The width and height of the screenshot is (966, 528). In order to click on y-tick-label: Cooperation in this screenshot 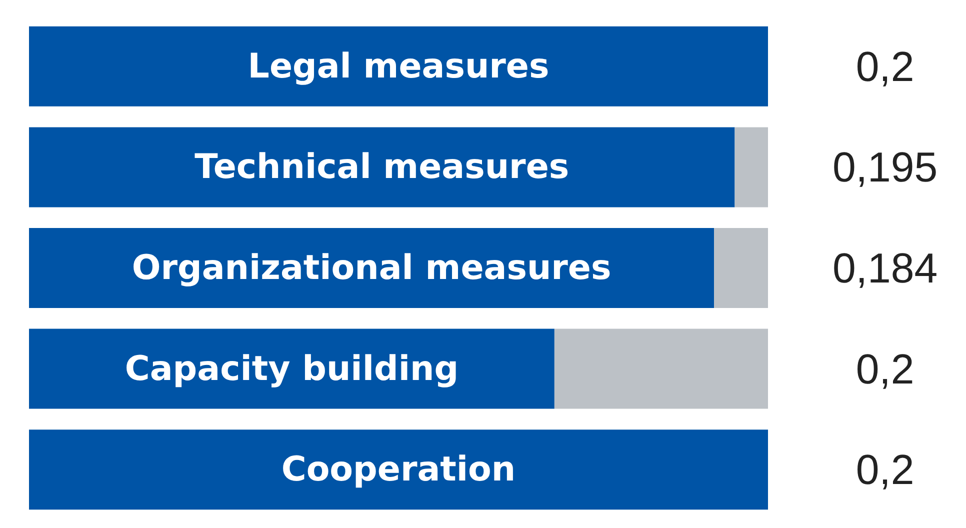, I will do `click(398, 470)`.